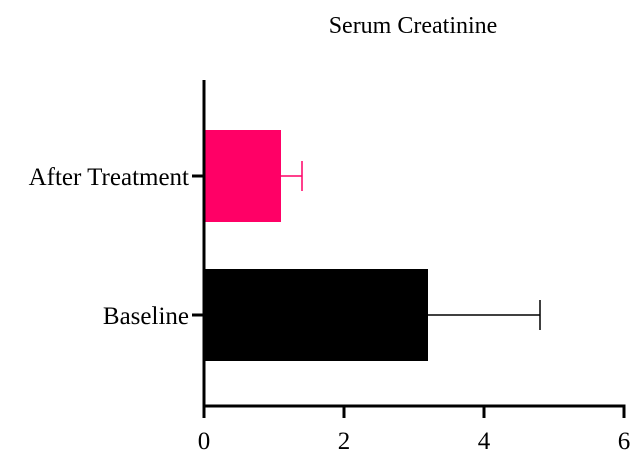 This screenshot has width=633, height=454. Describe the element at coordinates (109, 177) in the screenshot. I see `category-label-after-treatment: After Treatment` at that location.